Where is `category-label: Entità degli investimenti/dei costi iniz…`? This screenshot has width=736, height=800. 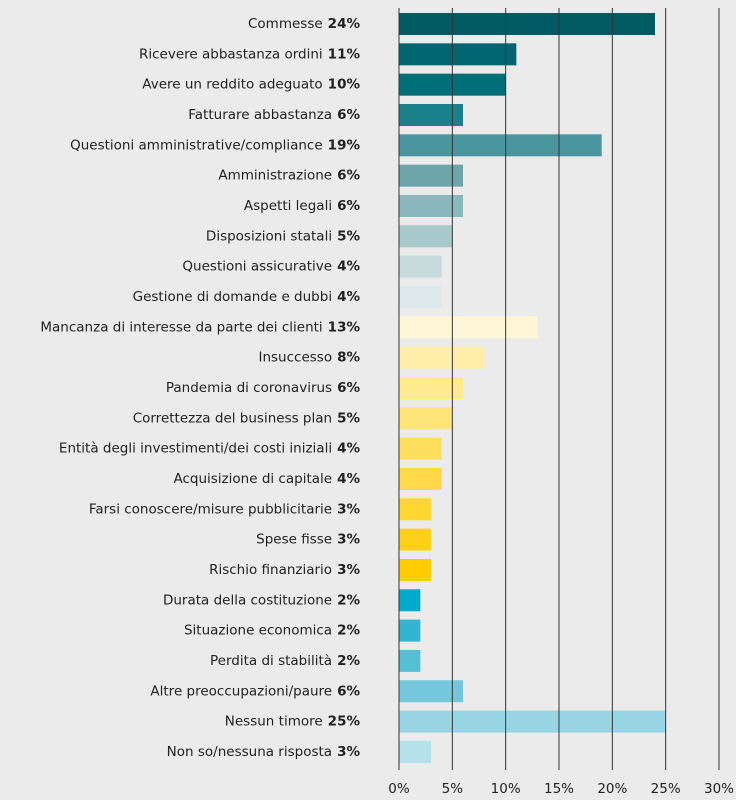 category-label: Entità degli investimenti/dei costi iniz… is located at coordinates (210, 449).